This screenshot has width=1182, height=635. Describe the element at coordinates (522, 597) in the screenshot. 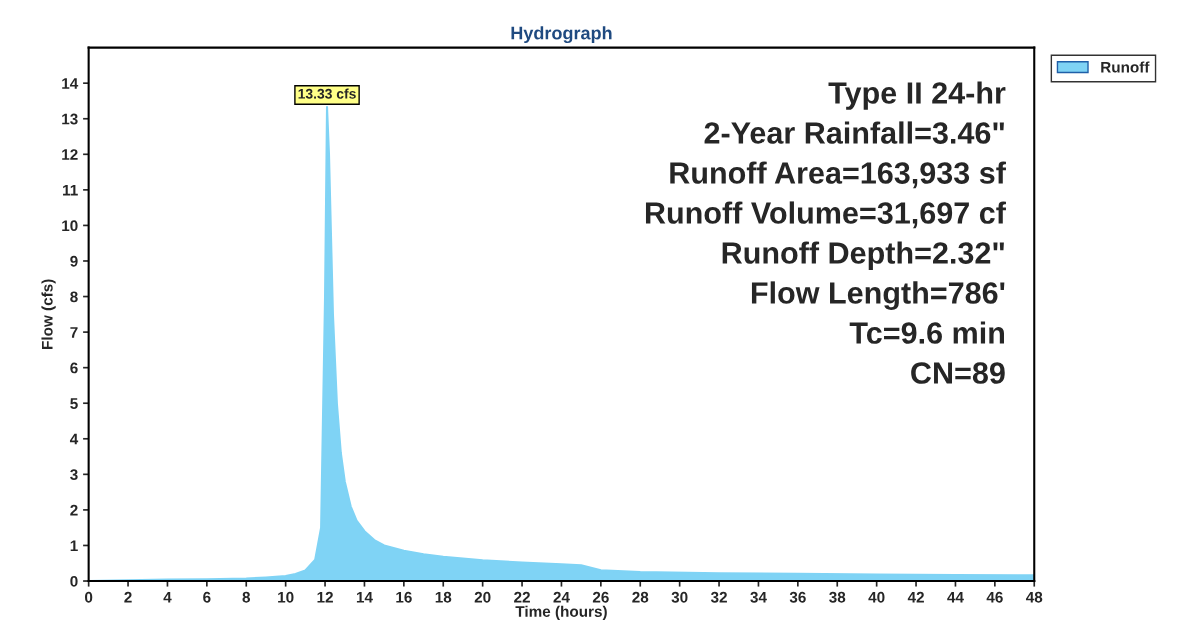

I see `x-tick-label: 22` at that location.